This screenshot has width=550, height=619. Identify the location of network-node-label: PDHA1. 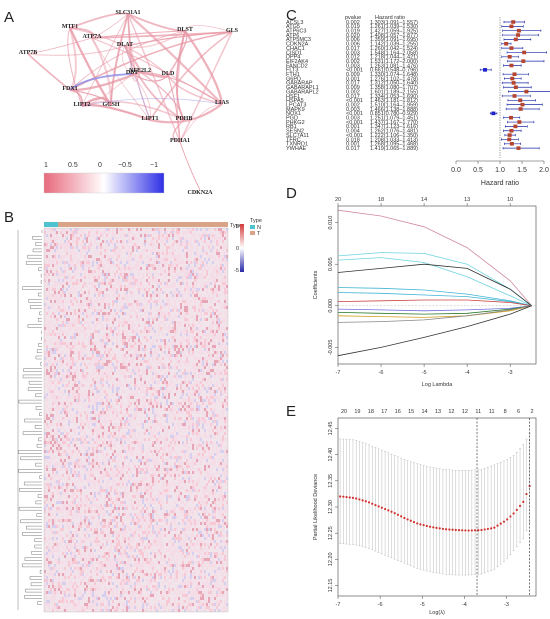
(180, 141).